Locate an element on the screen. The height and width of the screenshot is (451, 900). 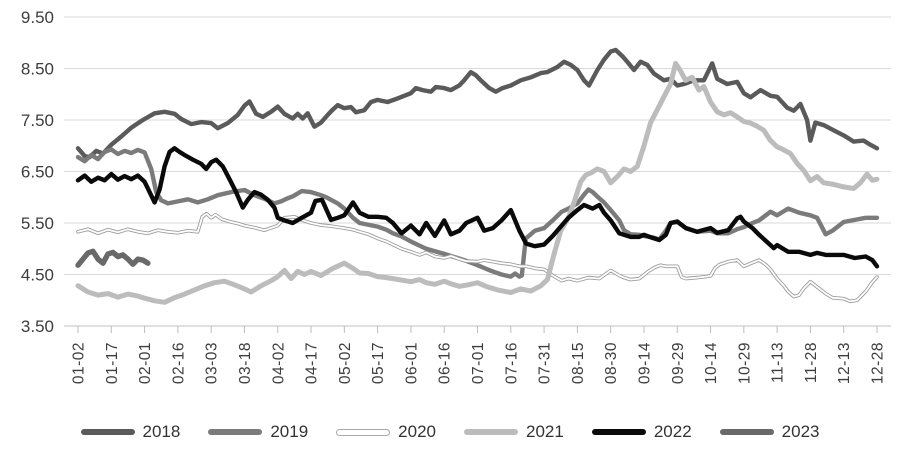
x-axis-tick-label: 02-01 is located at coordinates (145, 363).